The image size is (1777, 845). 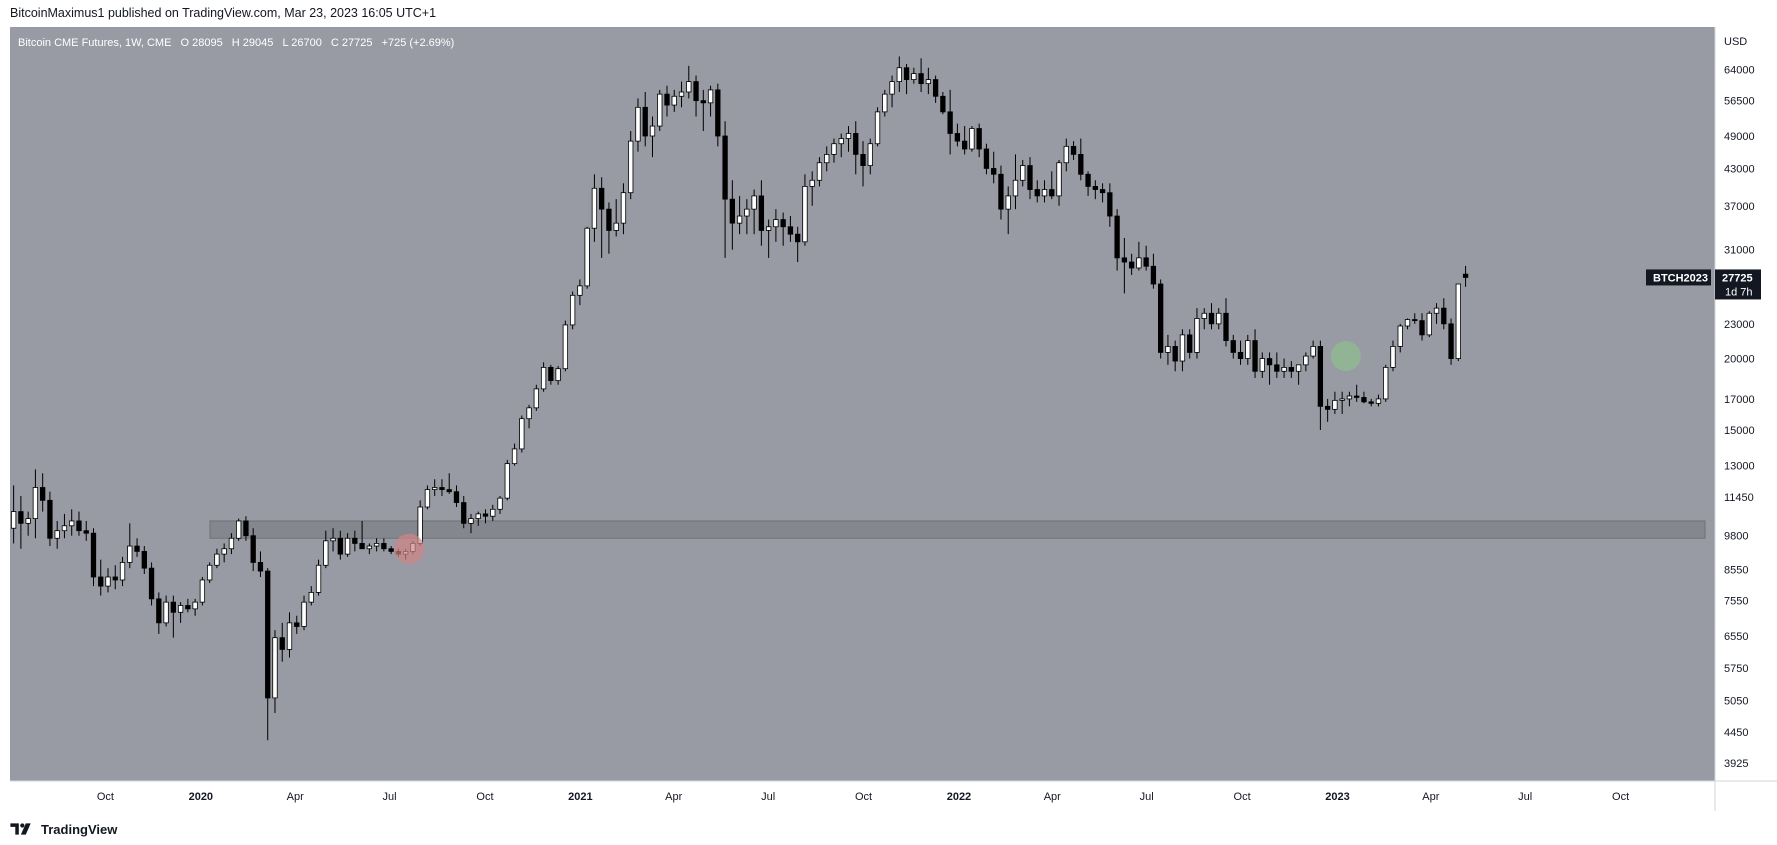 What do you see at coordinates (20, 829) in the screenshot?
I see `tradingview-logo-icon` at bounding box center [20, 829].